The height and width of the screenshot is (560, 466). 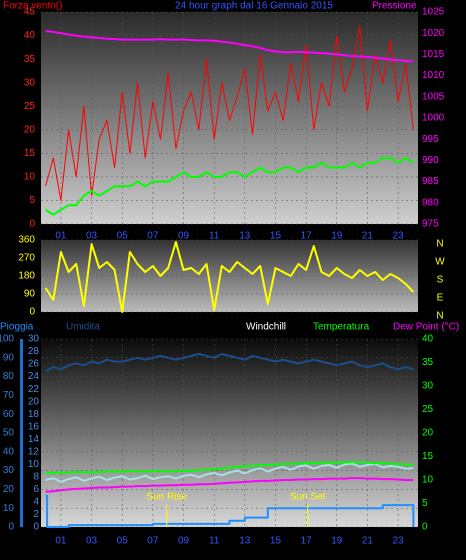 What do you see at coordinates (34, 439) in the screenshot?
I see `y2-tick-label: 14` at bounding box center [34, 439].